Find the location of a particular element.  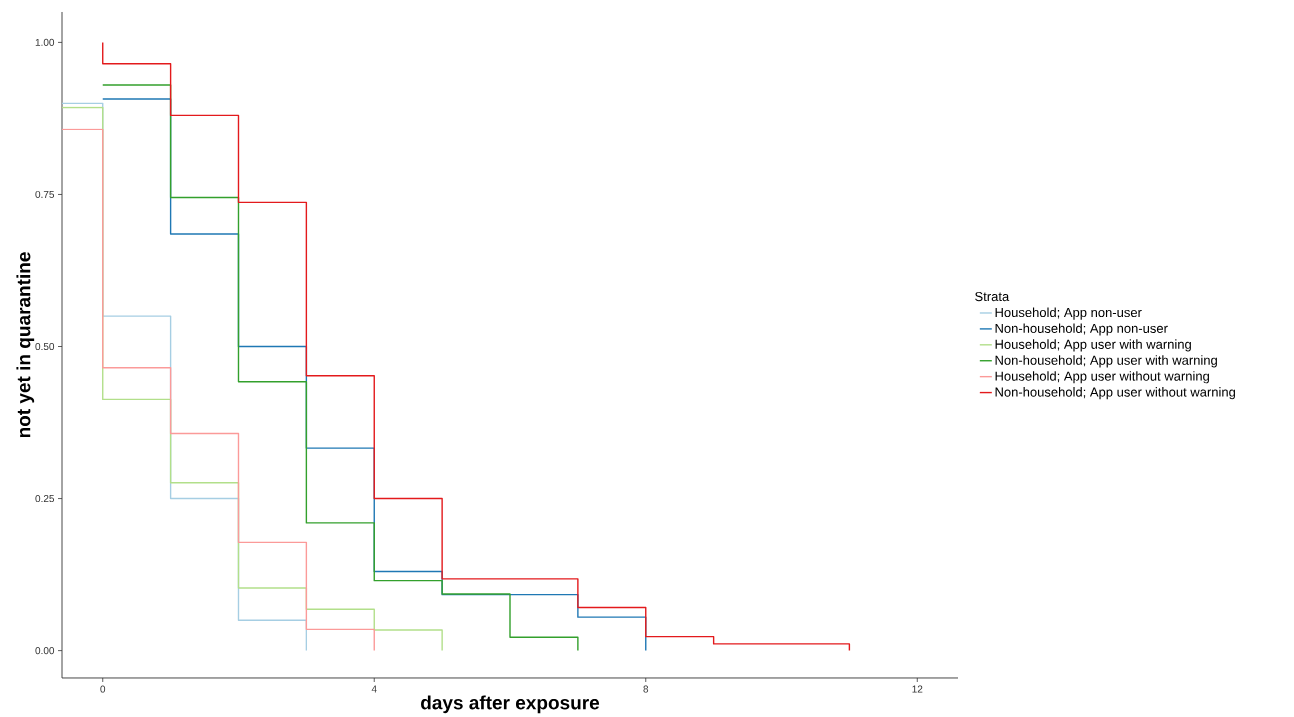

legend-label: Non-household; App user with warning is located at coordinates (1106, 361).